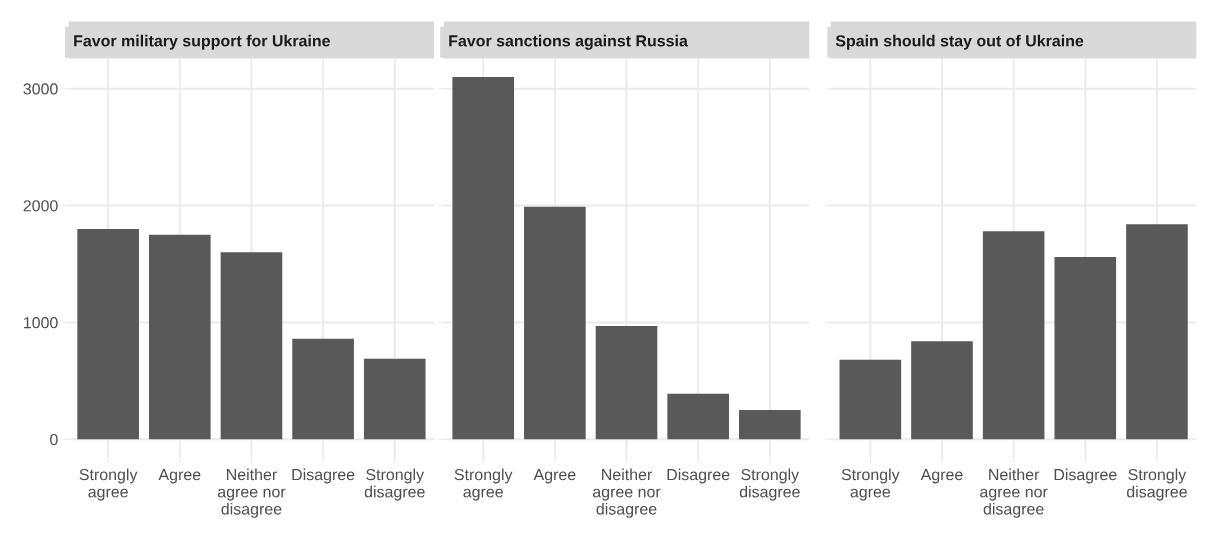 The image size is (1206, 535). What do you see at coordinates (54, 439) in the screenshot?
I see `y-tick-label: 0` at bounding box center [54, 439].